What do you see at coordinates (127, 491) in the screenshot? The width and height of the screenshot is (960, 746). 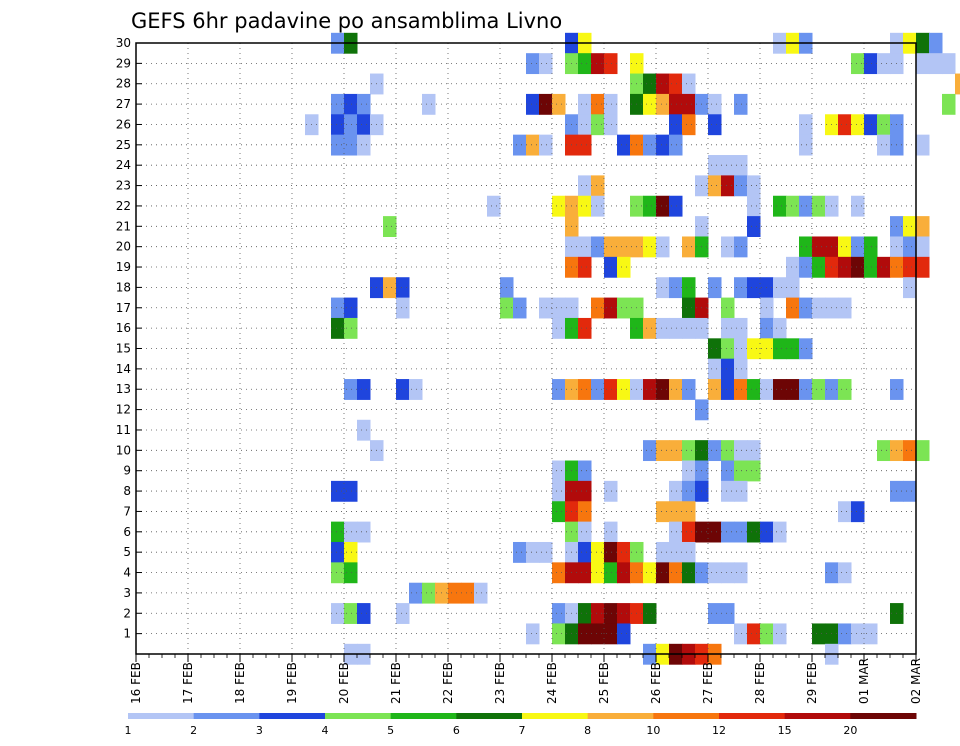 I see `y-tick-label: 8` at bounding box center [127, 491].